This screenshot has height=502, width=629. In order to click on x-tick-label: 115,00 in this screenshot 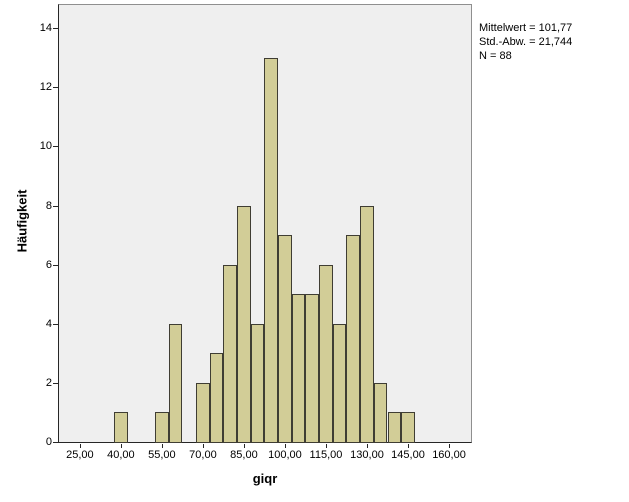, I will do `click(326, 455)`.